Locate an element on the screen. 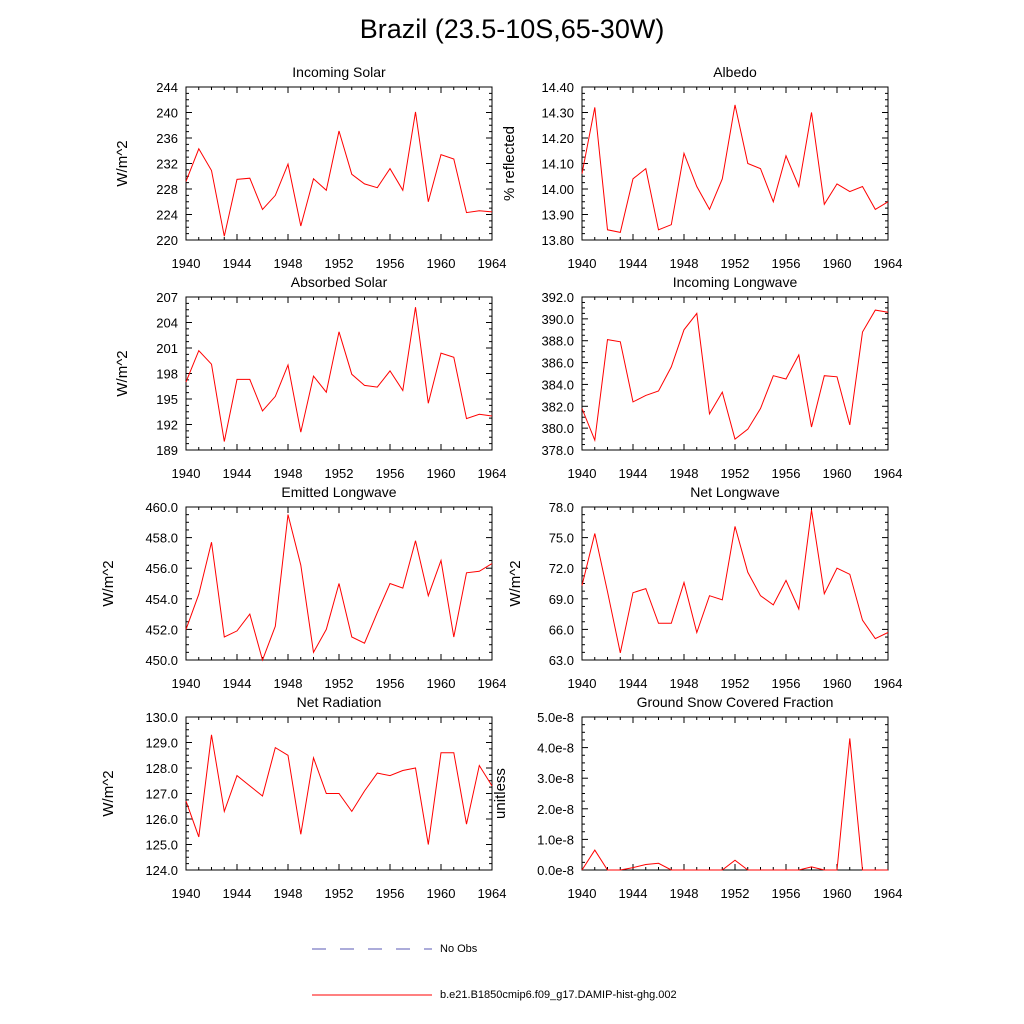 The height and width of the screenshot is (1024, 1024). y-tick-label: 207 is located at coordinates (167, 297).